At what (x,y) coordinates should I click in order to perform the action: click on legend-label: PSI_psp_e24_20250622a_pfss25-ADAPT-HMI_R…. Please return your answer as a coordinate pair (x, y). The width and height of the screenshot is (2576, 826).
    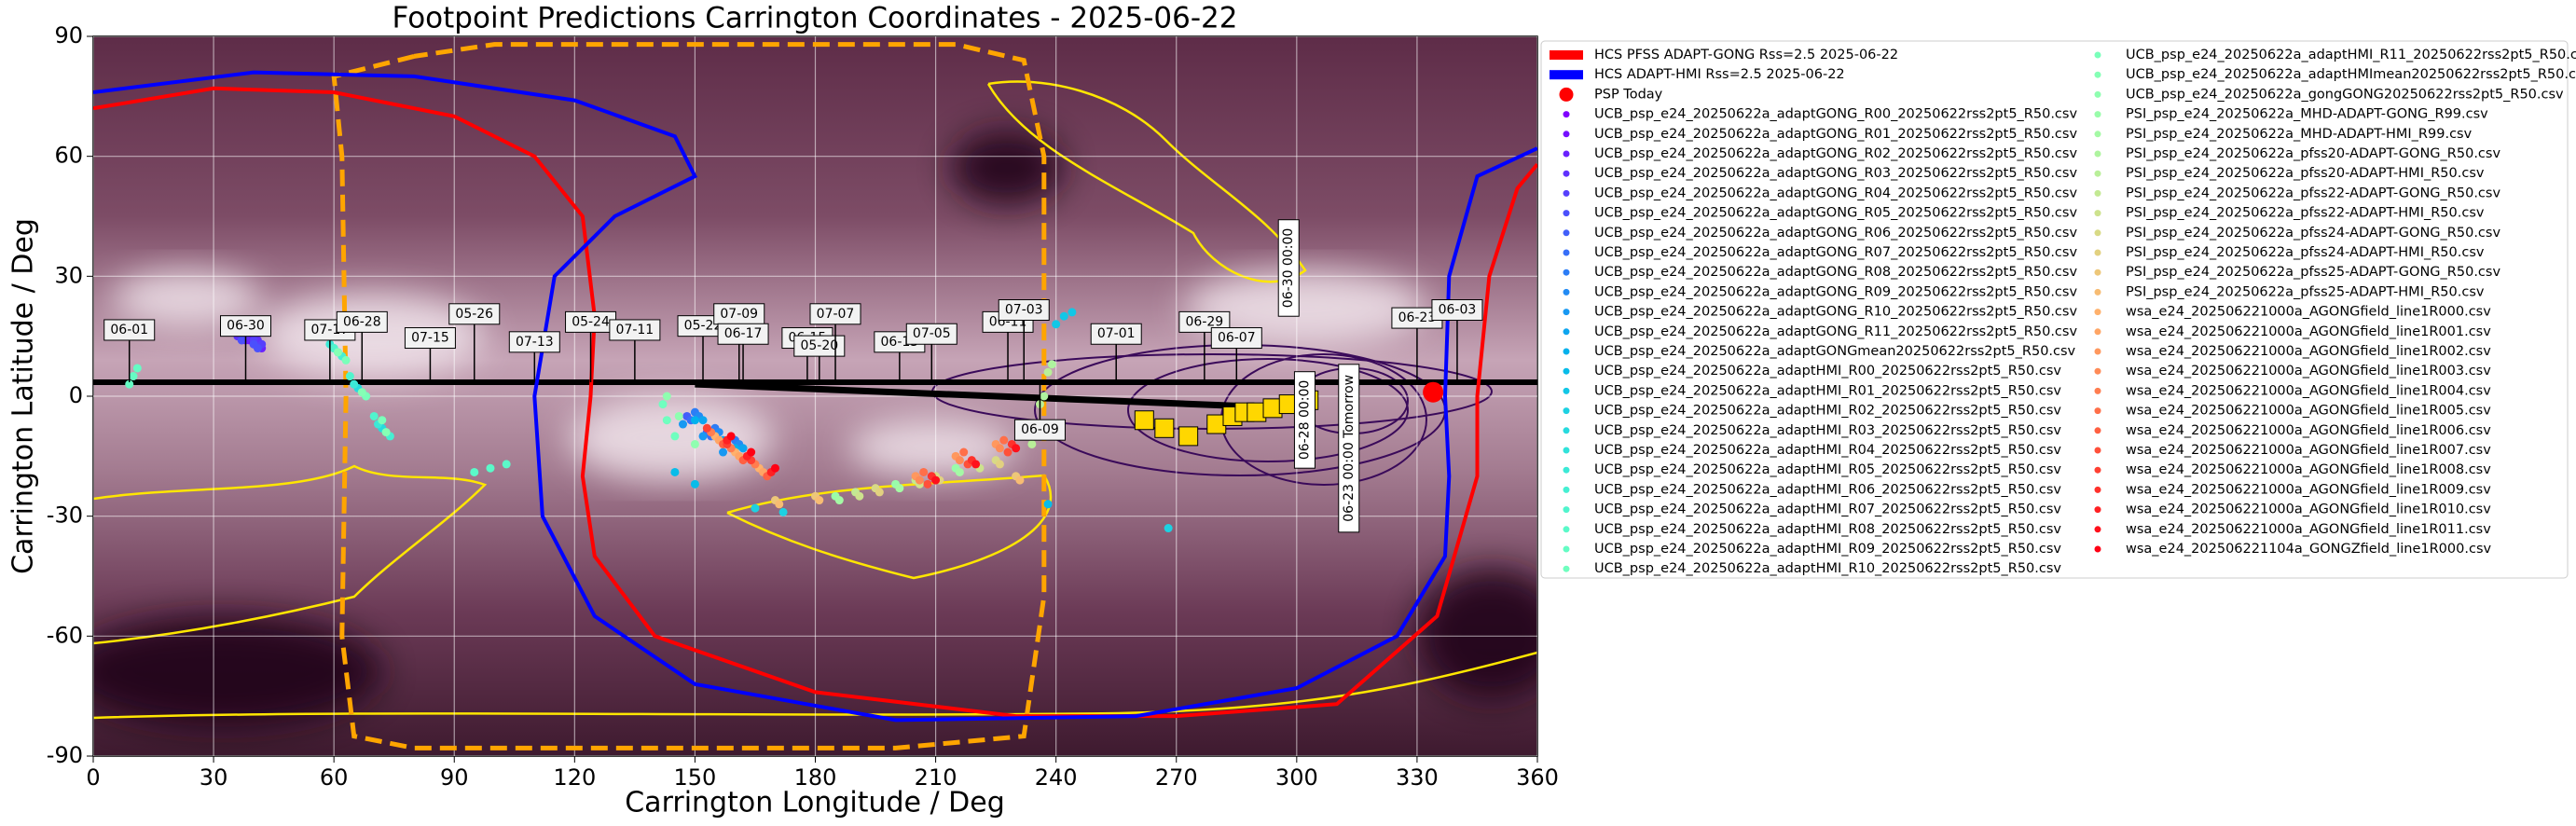
    Looking at the image, I should click on (2305, 291).